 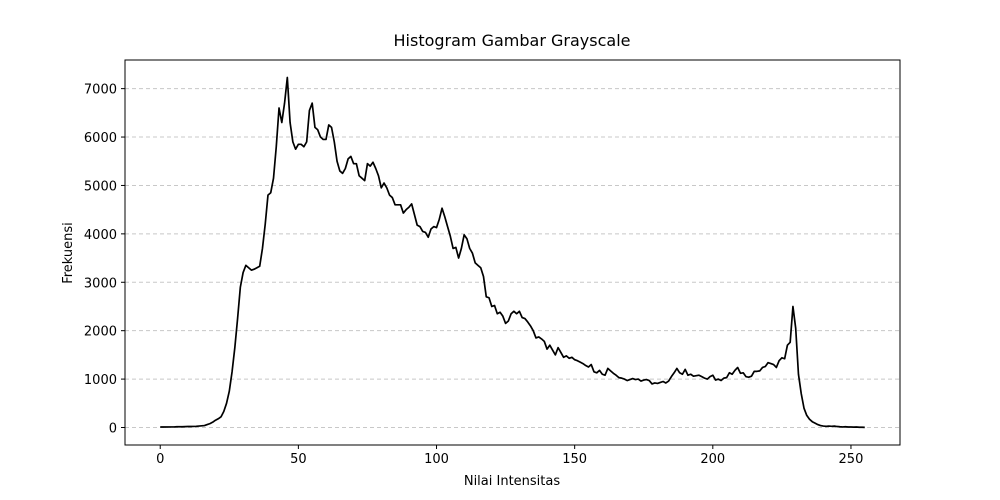 I want to click on x-tick-label: 50, so click(x=298, y=459).